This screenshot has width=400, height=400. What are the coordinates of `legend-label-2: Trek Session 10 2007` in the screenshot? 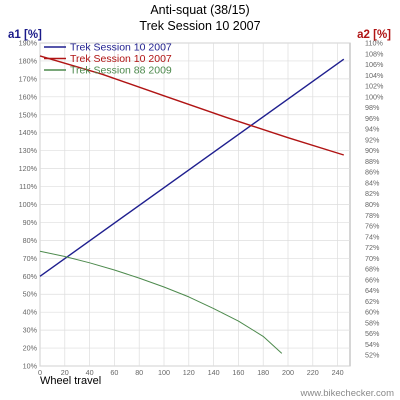 It's located at (121, 59).